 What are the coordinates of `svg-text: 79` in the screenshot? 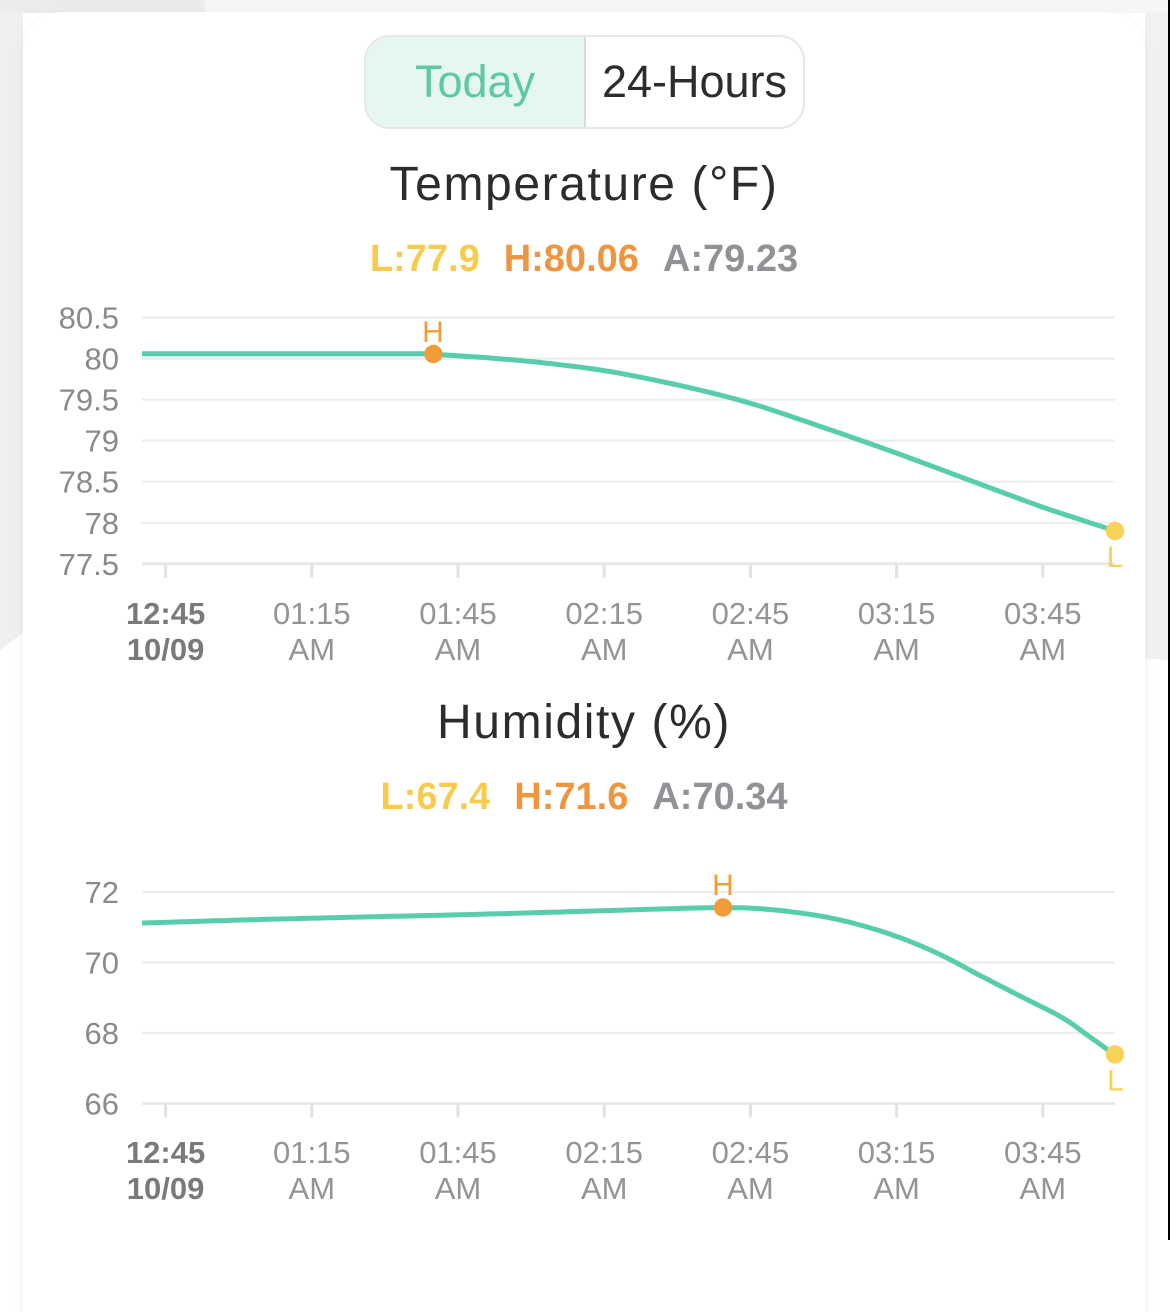 It's located at (102, 441).